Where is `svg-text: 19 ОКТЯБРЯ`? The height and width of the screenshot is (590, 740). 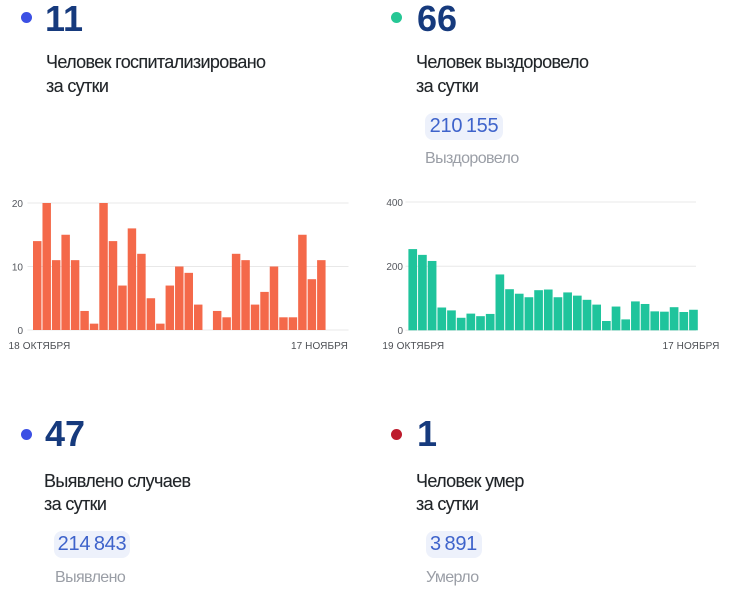
svg-text: 19 ОКТЯБРЯ is located at coordinates (413, 346).